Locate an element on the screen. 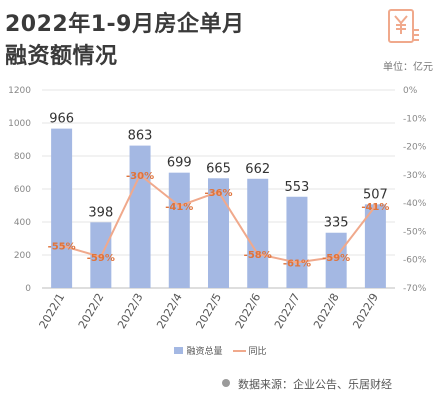 The height and width of the screenshot is (400, 441). category-label: 2022/4 is located at coordinates (169, 311).